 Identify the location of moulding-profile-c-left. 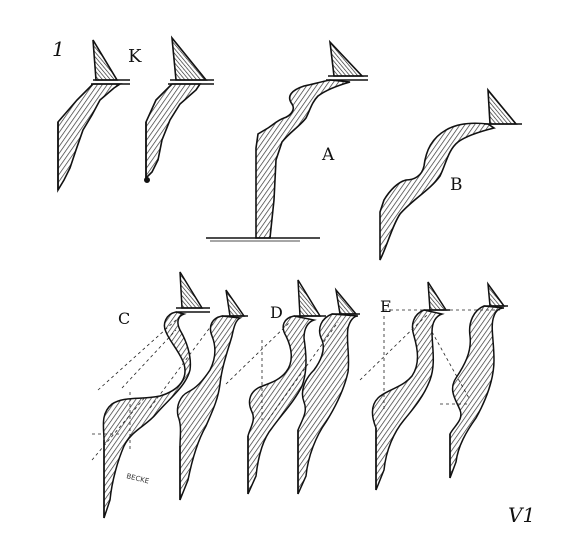
(150, 395).